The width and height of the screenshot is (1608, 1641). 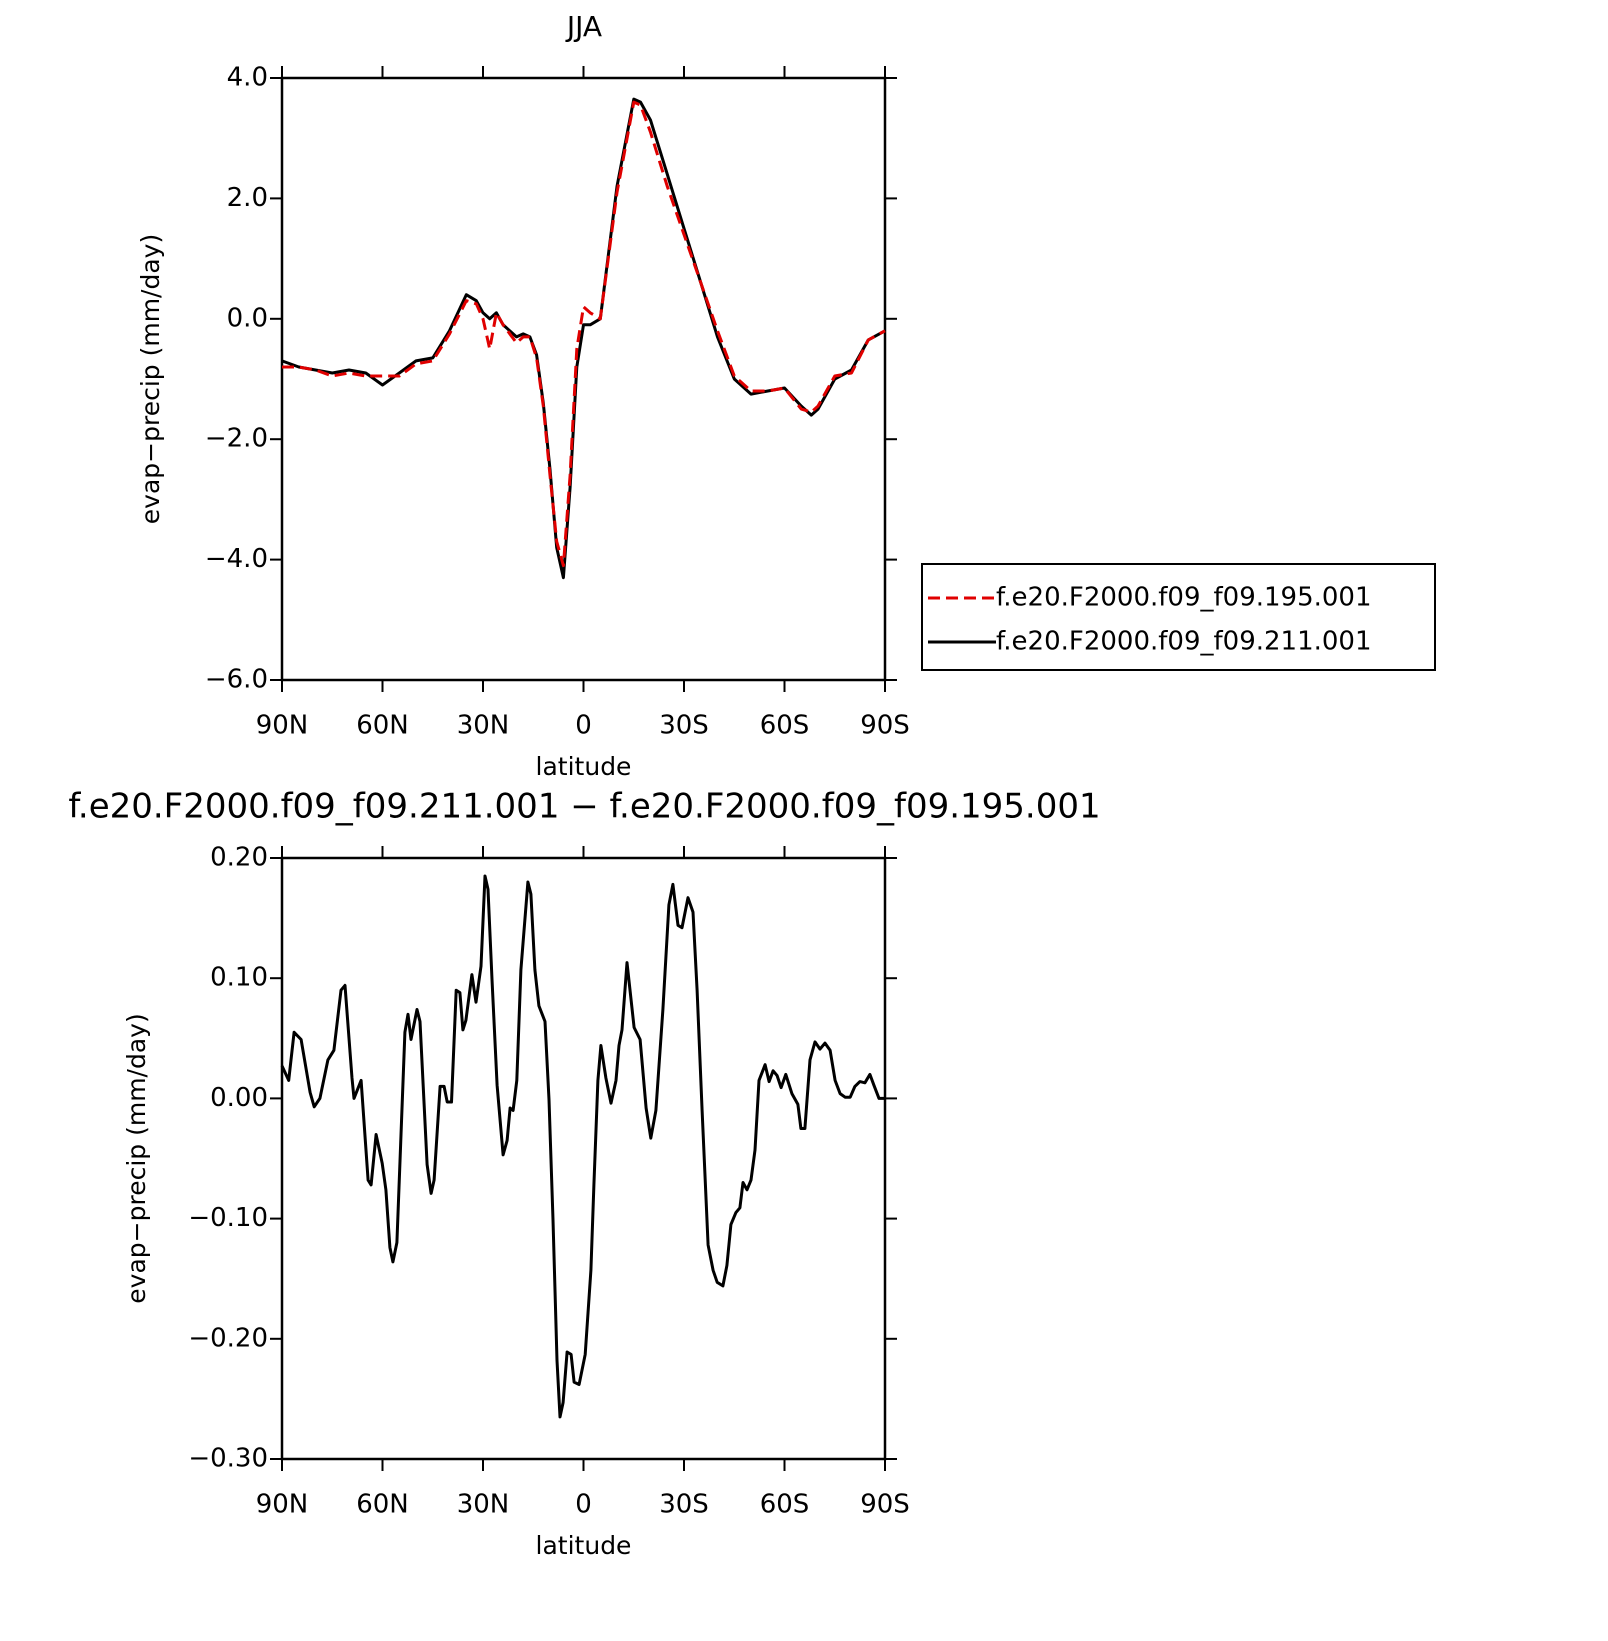 I want to click on legend-box, so click(x=1178, y=617).